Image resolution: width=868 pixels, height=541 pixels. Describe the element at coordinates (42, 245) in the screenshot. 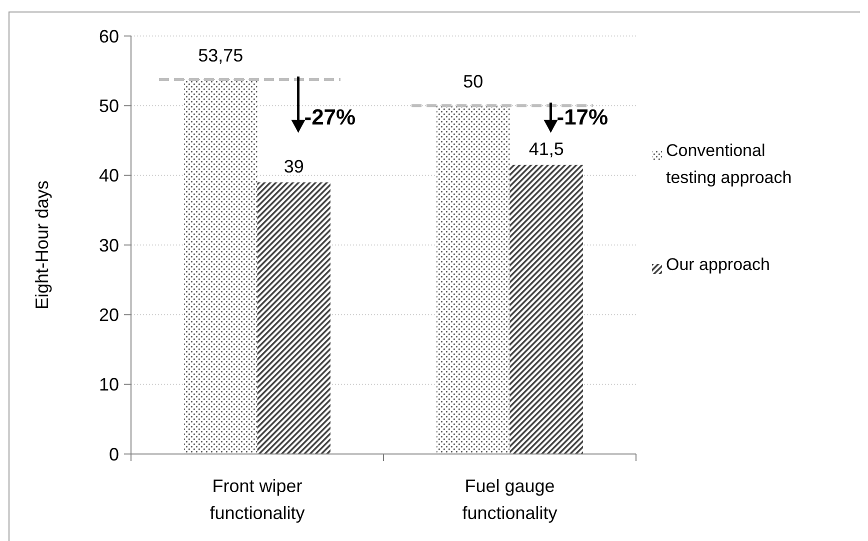

I see `y-axis-title: Eight-Hour days` at that location.